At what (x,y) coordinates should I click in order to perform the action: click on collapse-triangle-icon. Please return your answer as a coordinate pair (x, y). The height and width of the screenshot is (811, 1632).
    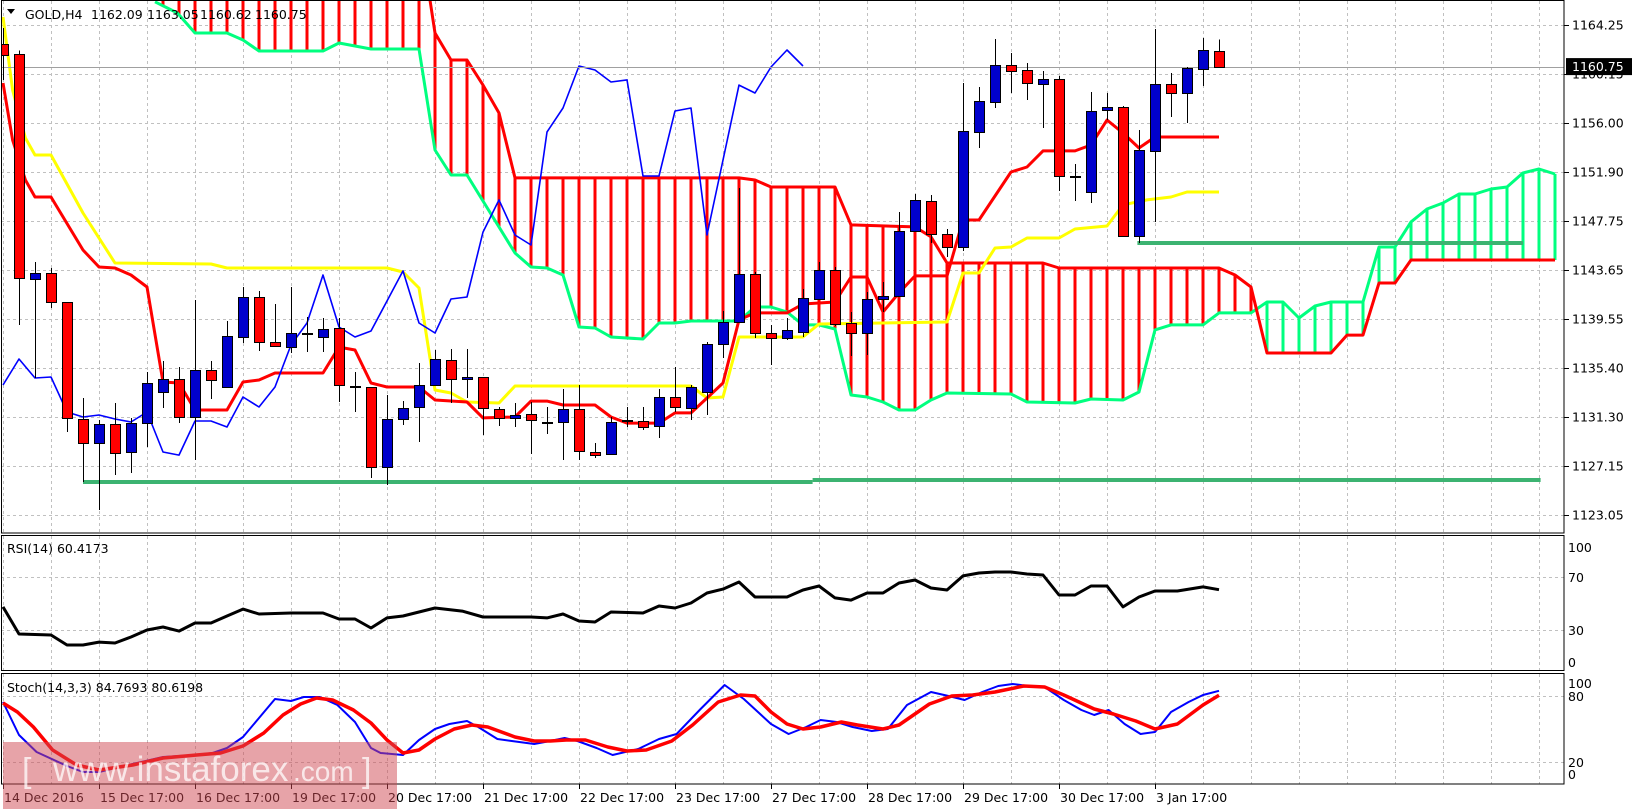
    Looking at the image, I should click on (11, 11).